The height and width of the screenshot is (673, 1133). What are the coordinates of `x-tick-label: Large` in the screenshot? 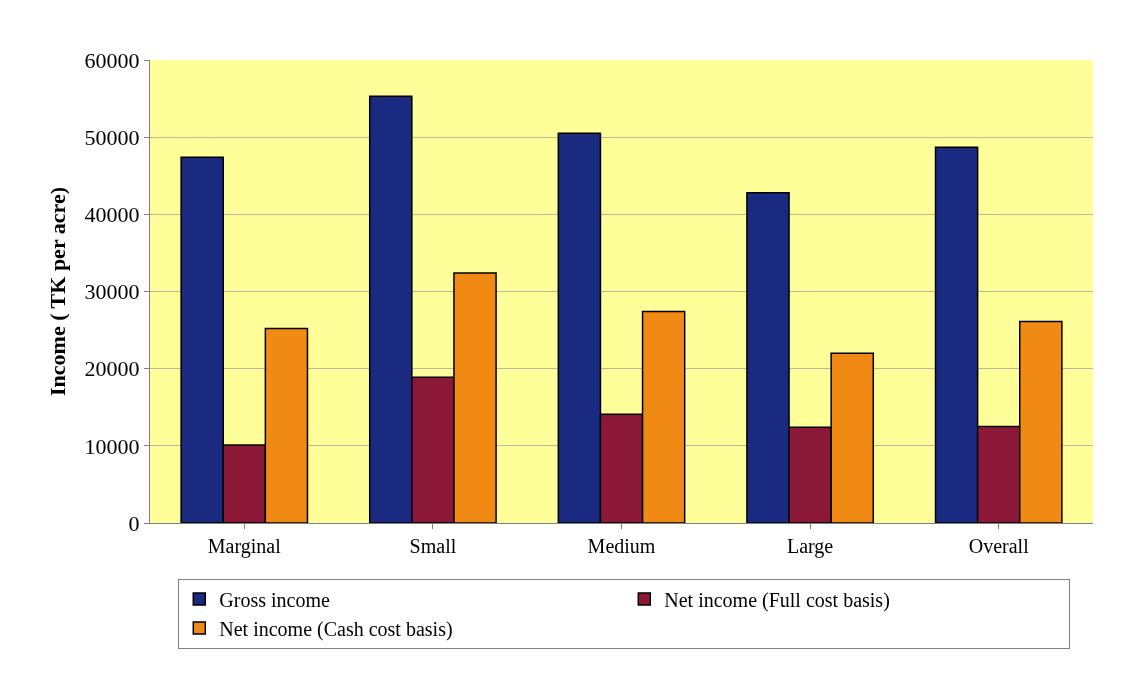 It's located at (810, 546).